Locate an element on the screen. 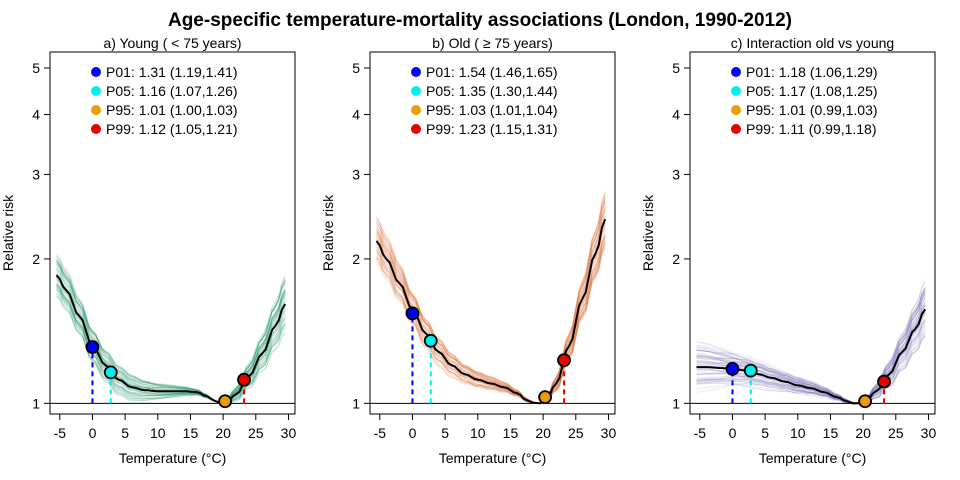  legend-label: P01: 1.31 (1.19,1.41) is located at coordinates (172, 72).